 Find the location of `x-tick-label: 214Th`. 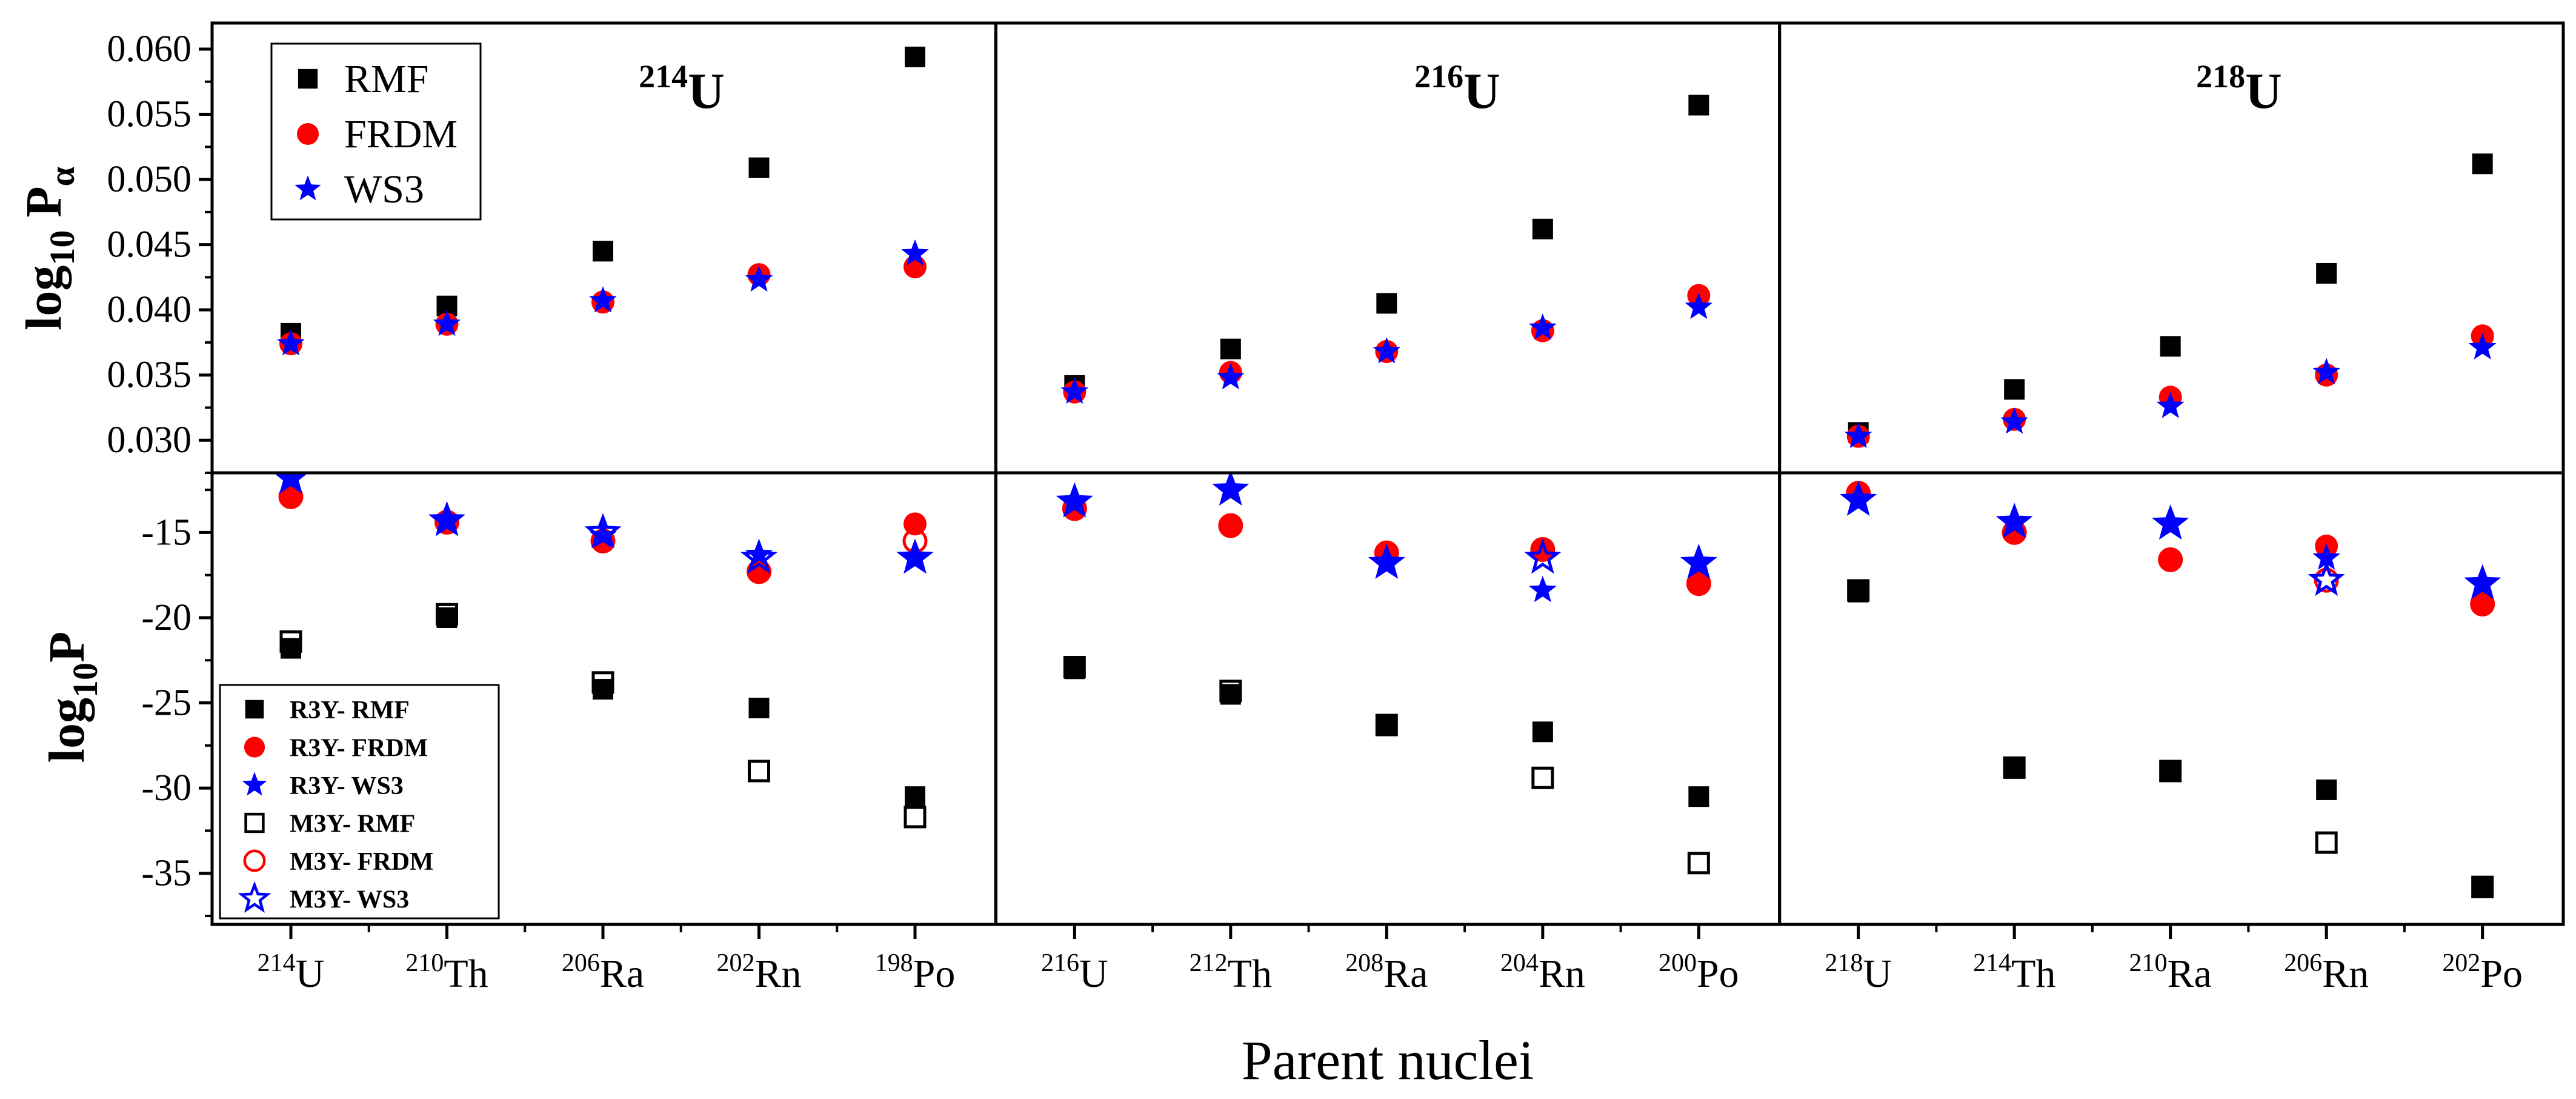

x-tick-label: 214Th is located at coordinates (2014, 973).